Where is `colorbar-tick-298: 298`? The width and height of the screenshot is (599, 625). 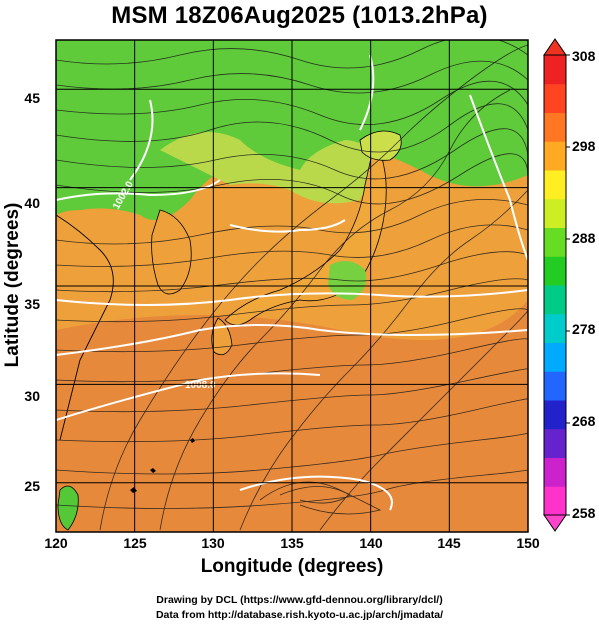 colorbar-tick-298: 298 is located at coordinates (584, 146).